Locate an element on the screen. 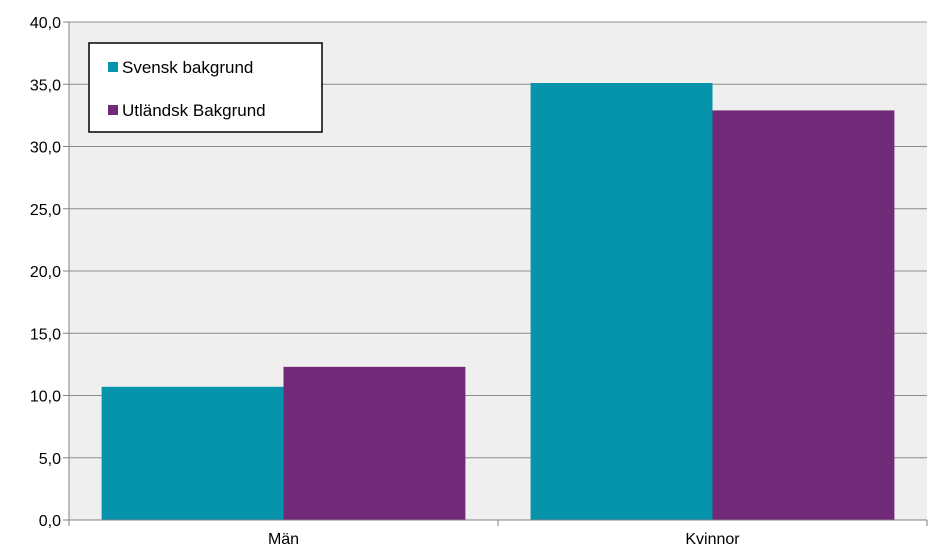  legend-swatch-utlandsk is located at coordinates (113, 110).